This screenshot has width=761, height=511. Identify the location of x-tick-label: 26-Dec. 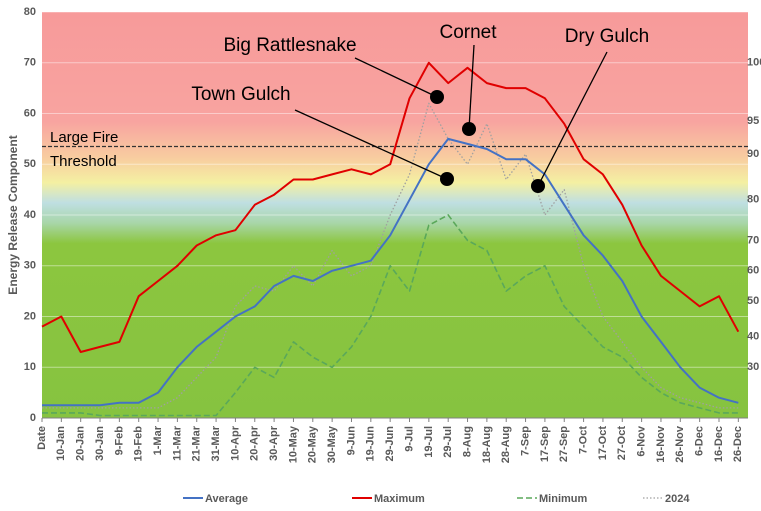
(738, 444).